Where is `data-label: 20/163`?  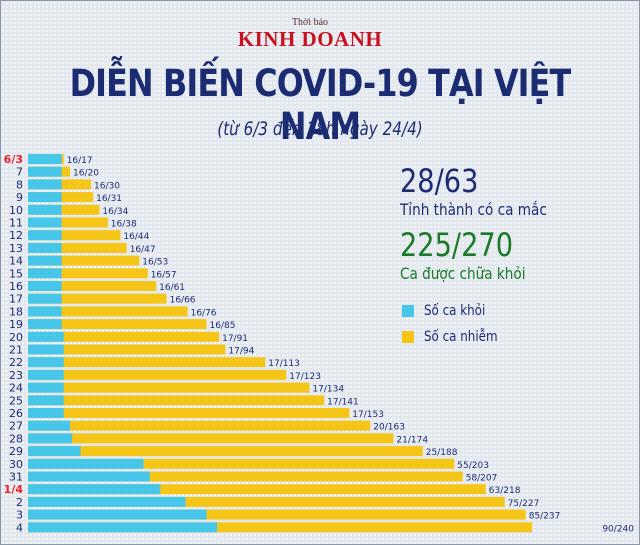
data-label: 20/163 is located at coordinates (389, 428).